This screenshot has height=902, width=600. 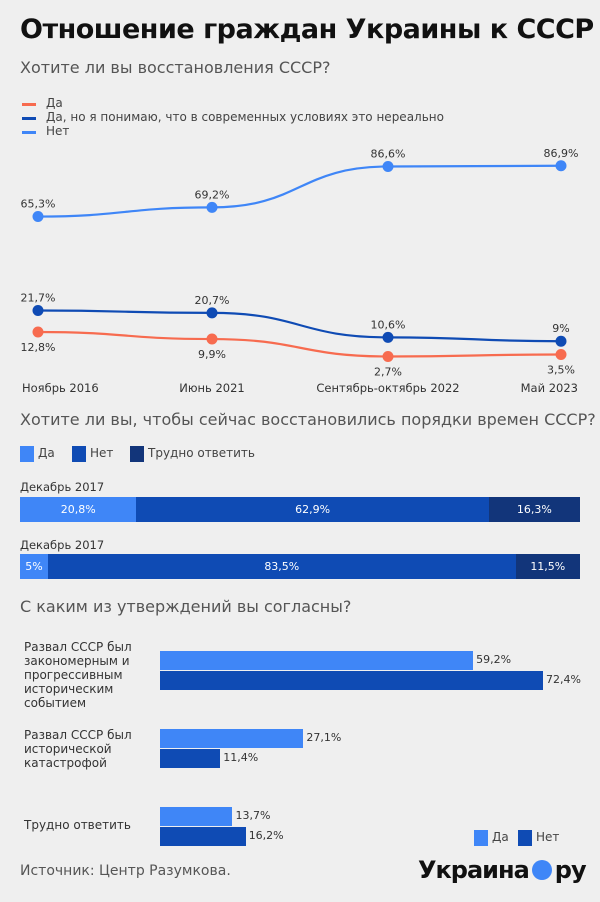 I want to click on logo: Украина ру, so click(x=502, y=870).